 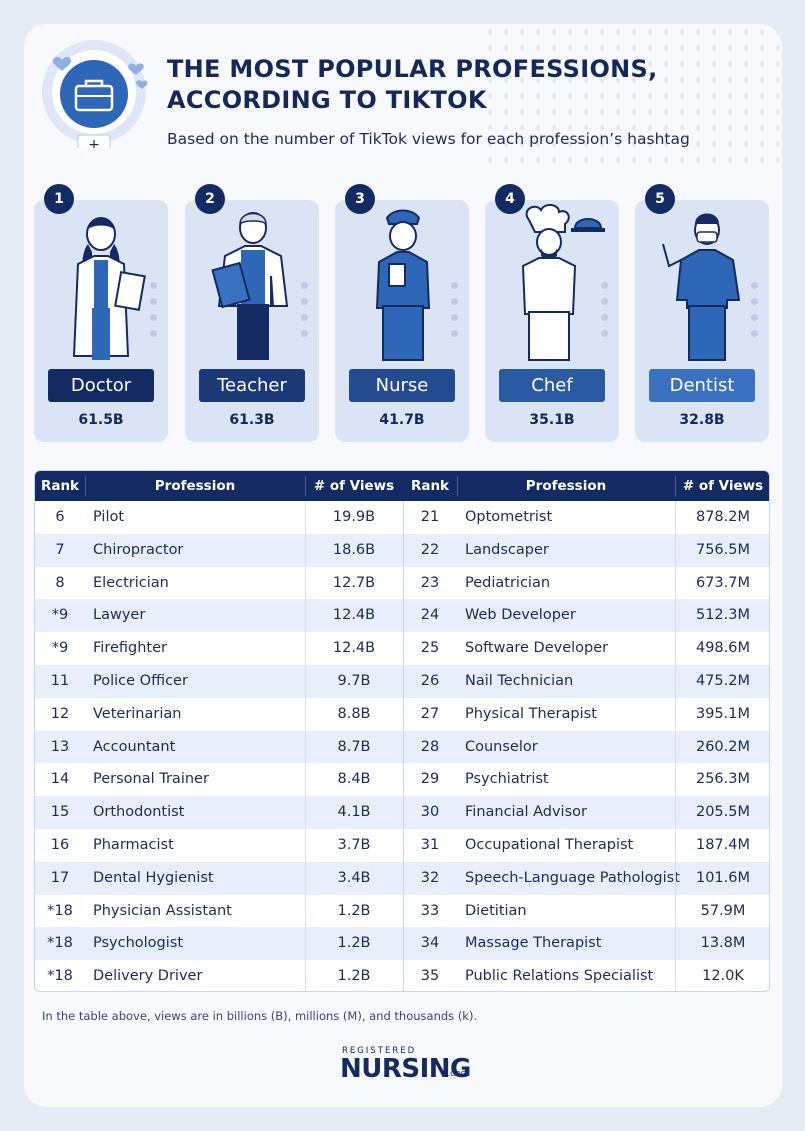 I want to click on cell-rank: 6, so click(x=60, y=517).